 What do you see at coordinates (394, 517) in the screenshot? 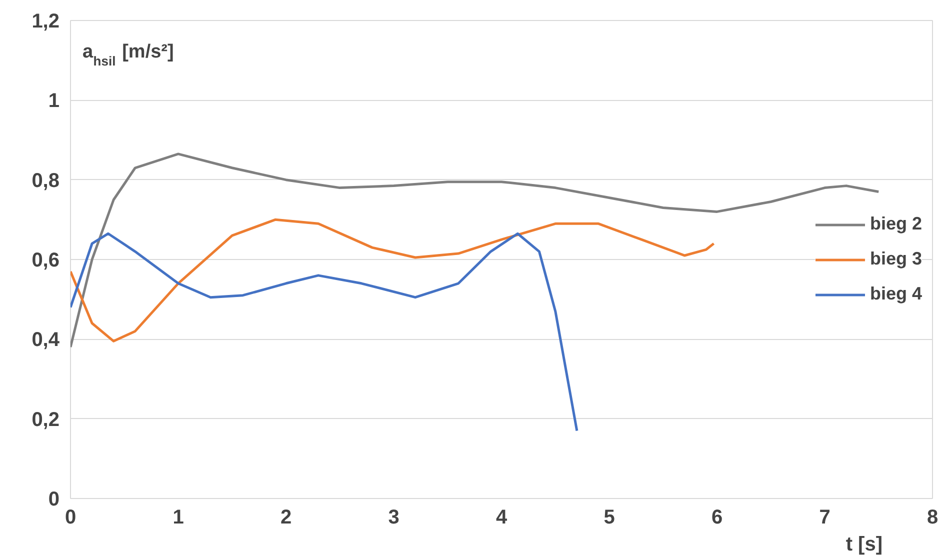
I see `x-tick-label: 3` at bounding box center [394, 517].